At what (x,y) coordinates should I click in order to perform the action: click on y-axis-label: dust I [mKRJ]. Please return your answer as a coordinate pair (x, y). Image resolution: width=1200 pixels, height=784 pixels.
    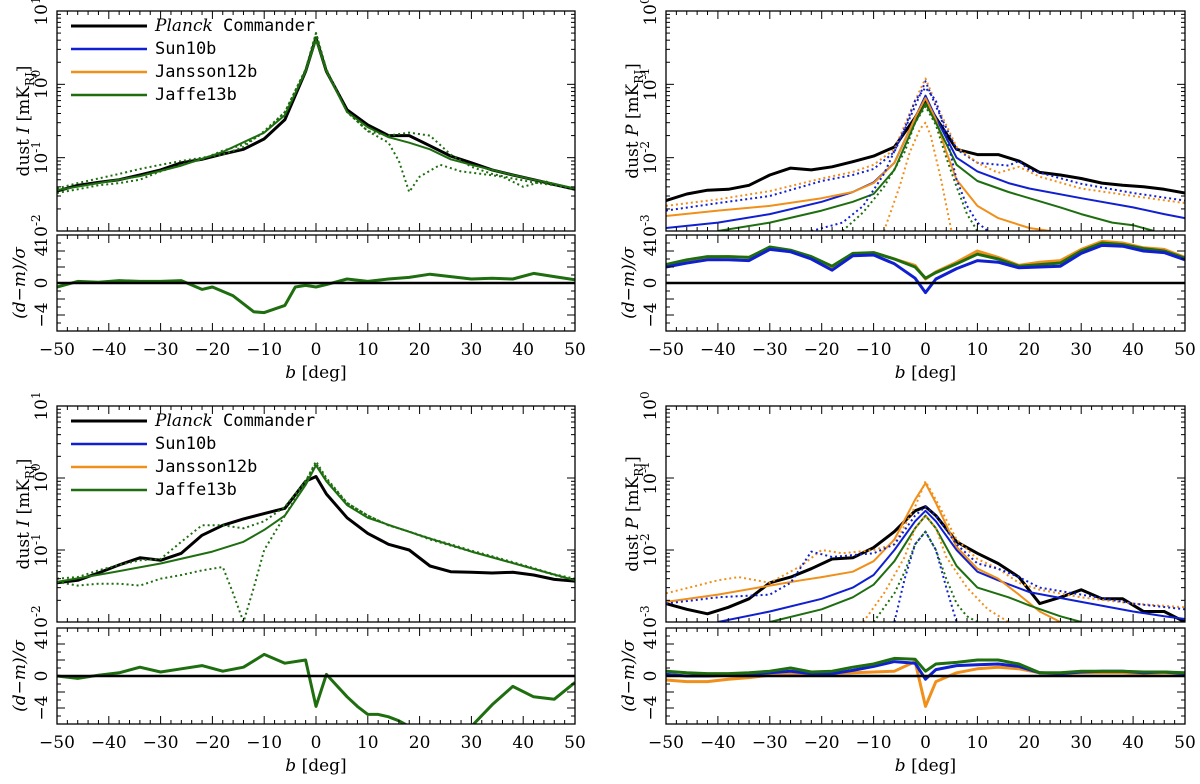
    Looking at the image, I should click on (25, 514).